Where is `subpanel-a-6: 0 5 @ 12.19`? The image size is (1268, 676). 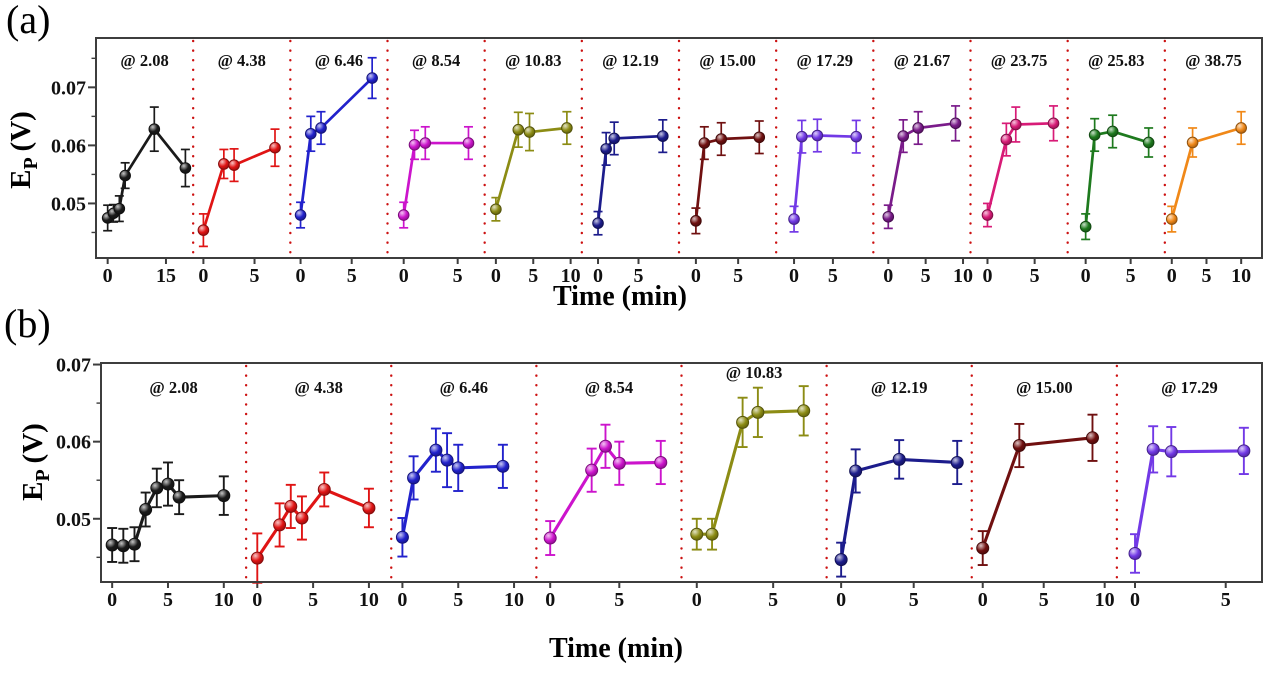 subpanel-a-6: 0 5 @ 12.19 is located at coordinates (624, 163).